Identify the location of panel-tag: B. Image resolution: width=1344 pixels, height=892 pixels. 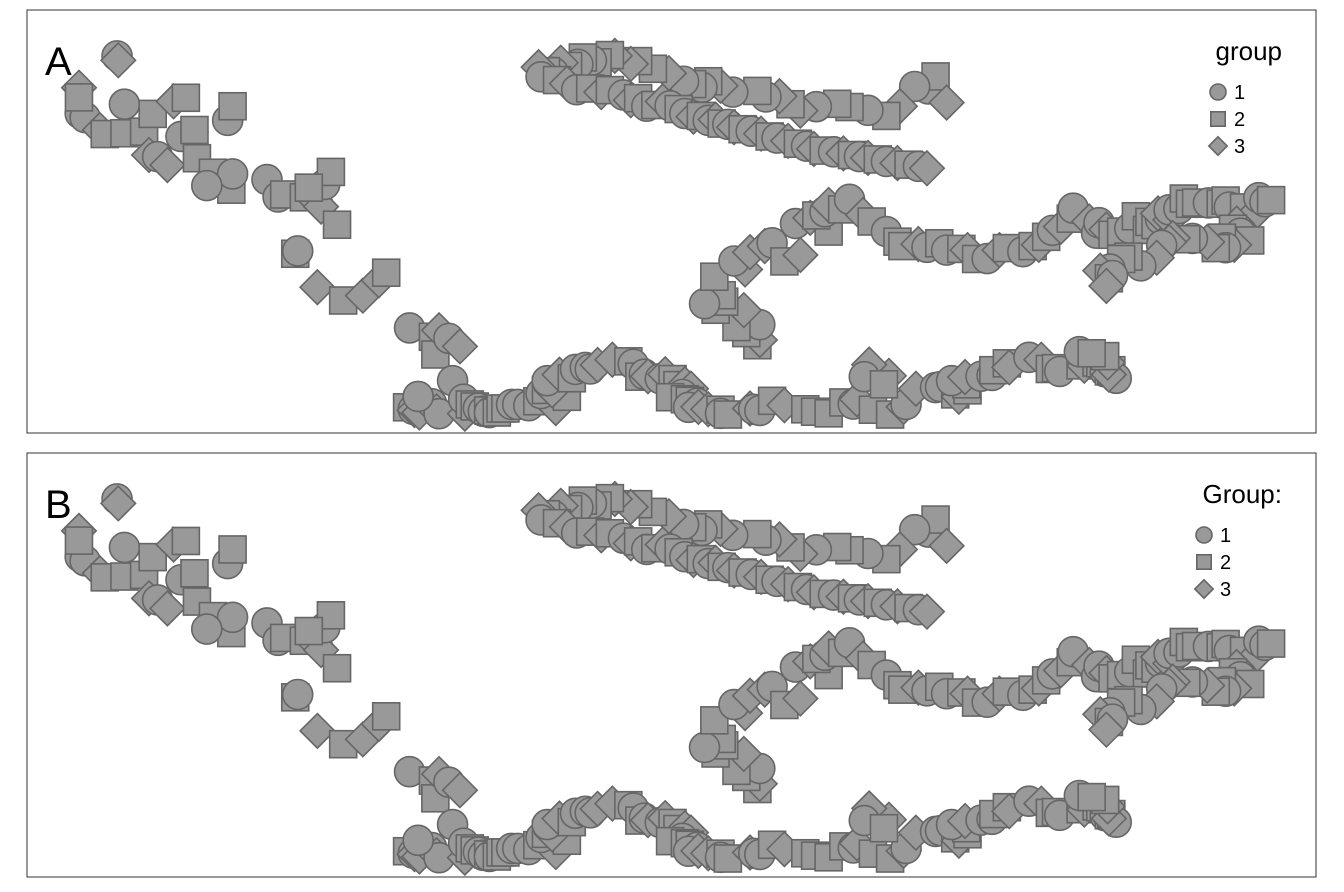
(58, 505).